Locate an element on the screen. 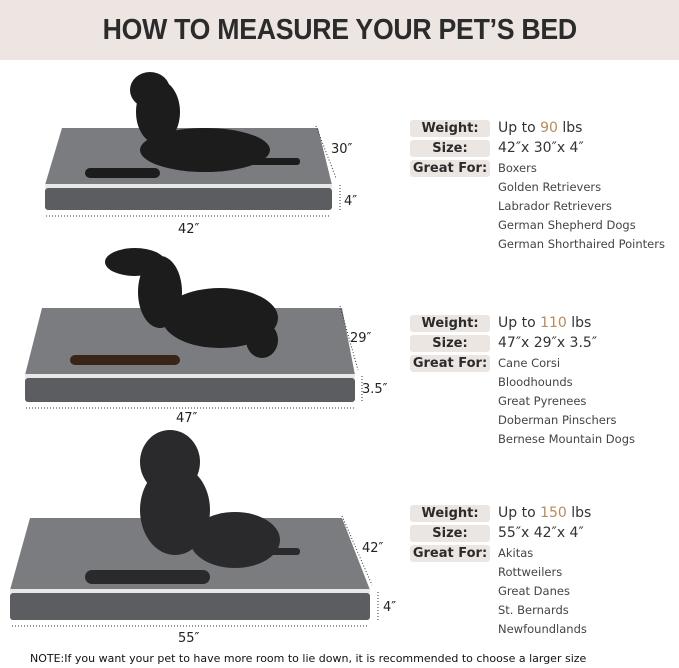 The height and width of the screenshot is (668, 679). bed-height-label: 3.5″ is located at coordinates (375, 389).